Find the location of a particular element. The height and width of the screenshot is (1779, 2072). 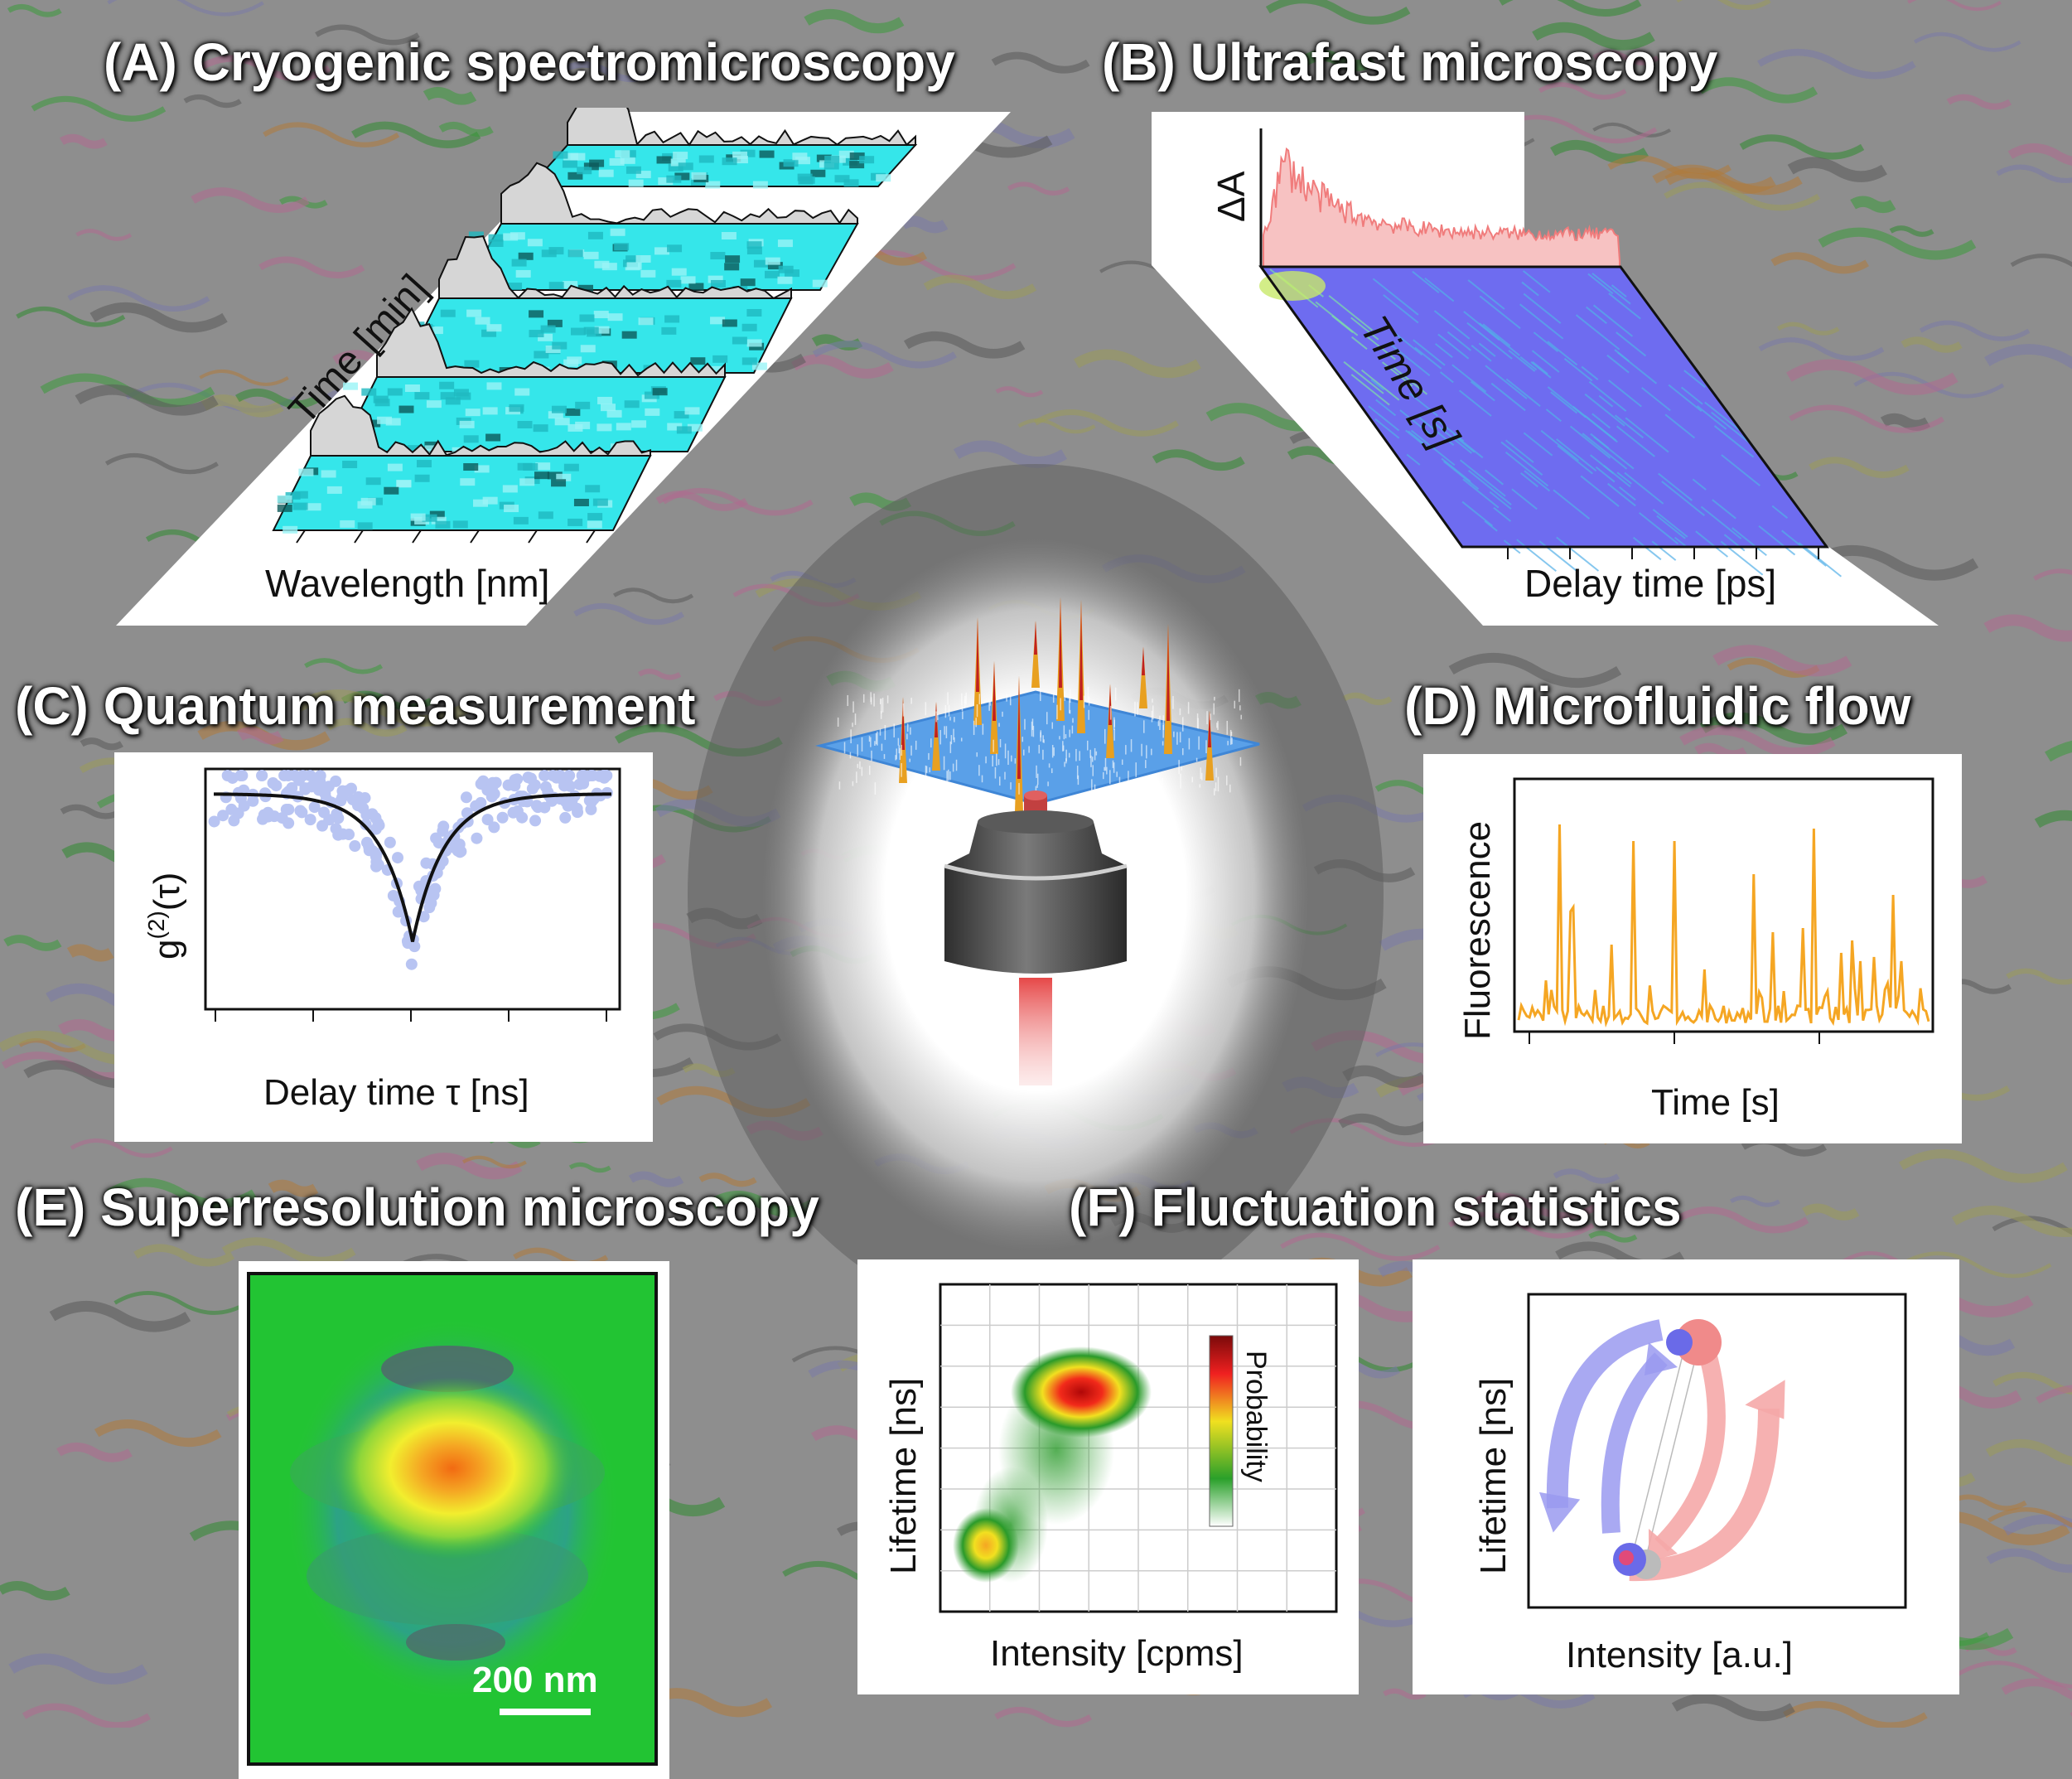

panel-a-xlabel: Wavelength [nm] is located at coordinates (407, 583).